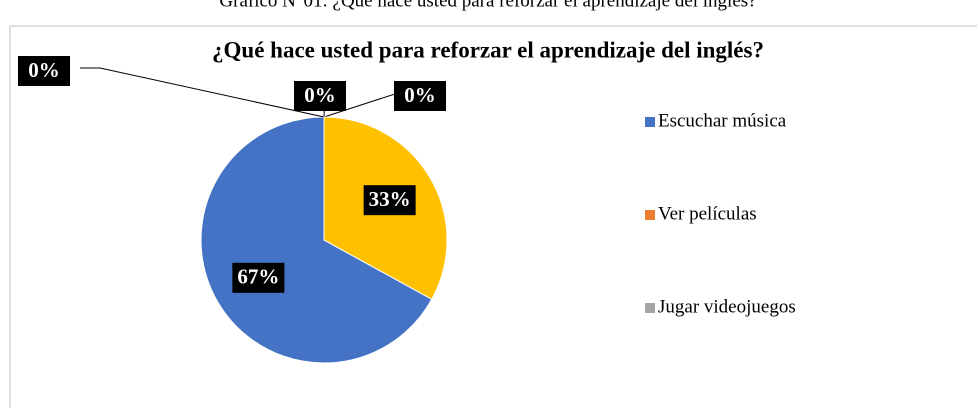  I want to click on legend-label: Escuchar música, so click(722, 120).